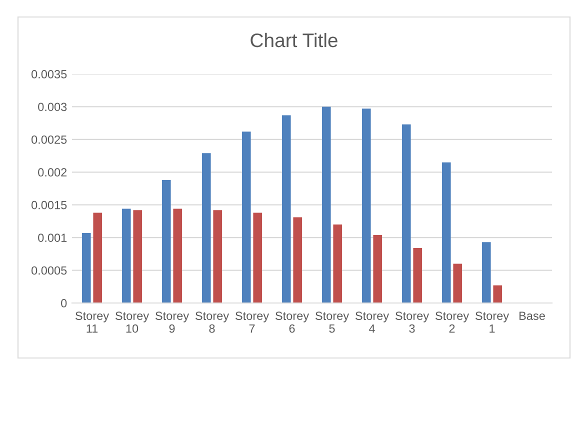 The width and height of the screenshot is (588, 427). What do you see at coordinates (132, 322) in the screenshot?
I see `x-tick-label: Storey 10` at bounding box center [132, 322].